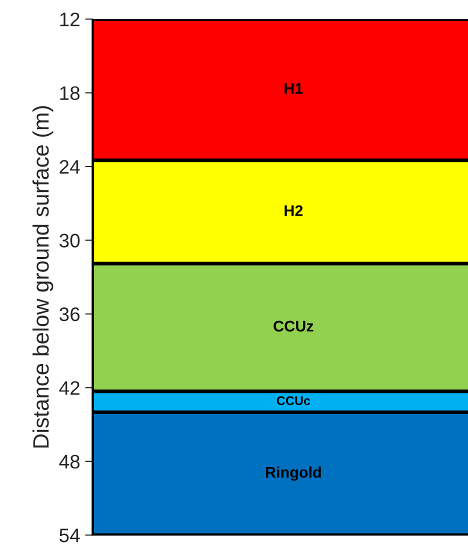 The height and width of the screenshot is (546, 468). Describe the element at coordinates (293, 473) in the screenshot. I see `series-label: Ringold` at that location.